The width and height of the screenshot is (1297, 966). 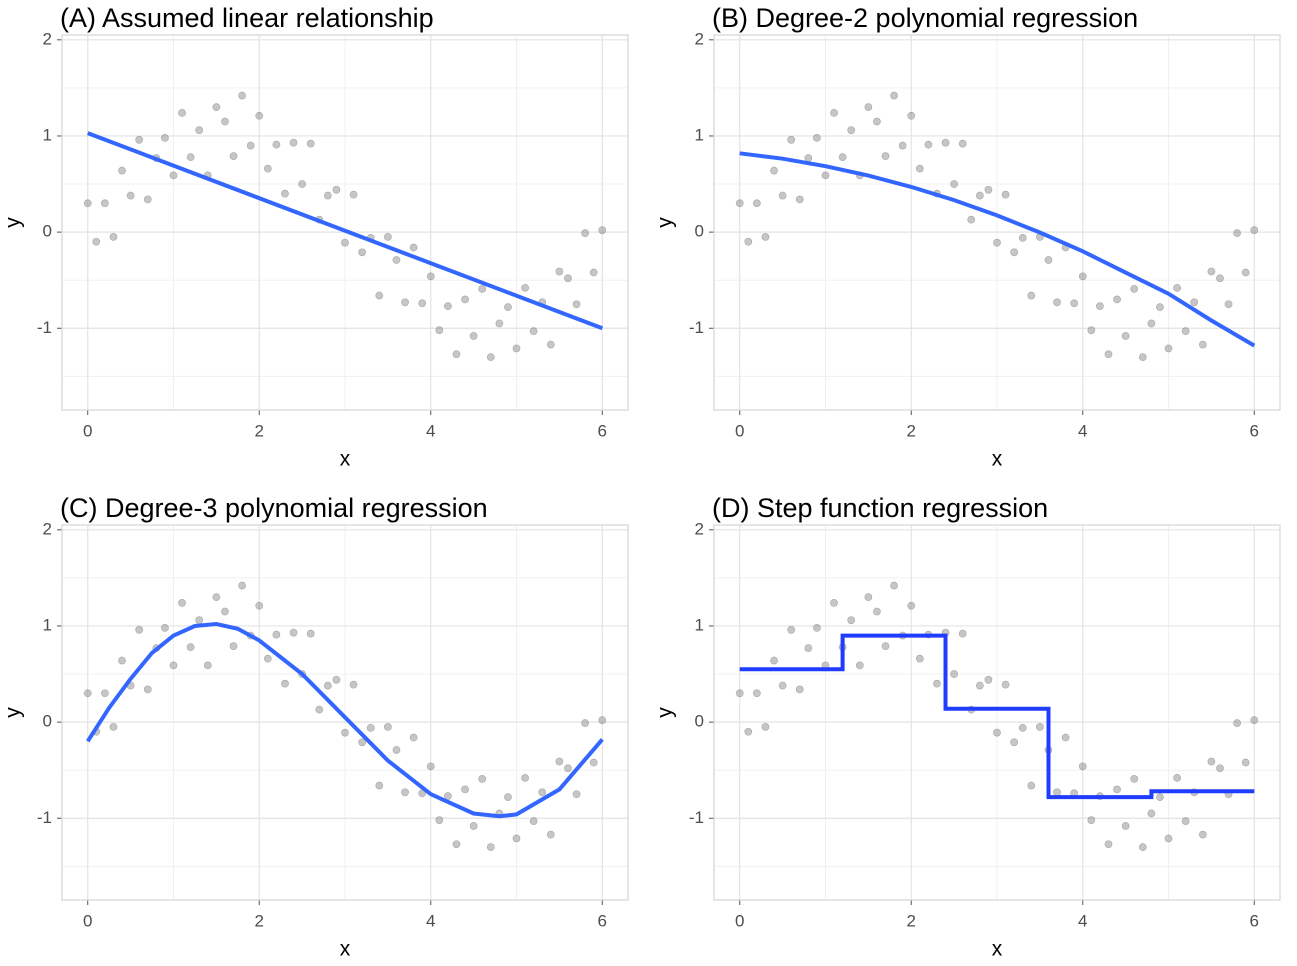 What do you see at coordinates (247, 18) in the screenshot?
I see `panel-title: (A) Assumed linear relationship` at bounding box center [247, 18].